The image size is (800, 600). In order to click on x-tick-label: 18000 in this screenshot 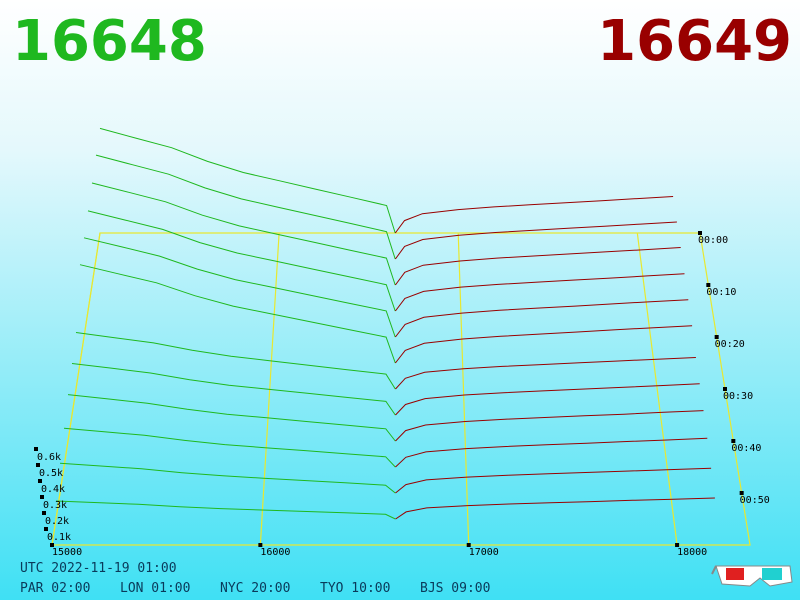, I will do `click(692, 552)`.